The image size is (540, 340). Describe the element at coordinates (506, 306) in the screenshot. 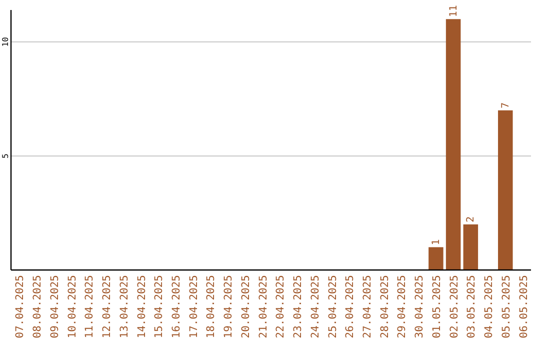

I see `x-tick-label: 05.05.2025` at that location.